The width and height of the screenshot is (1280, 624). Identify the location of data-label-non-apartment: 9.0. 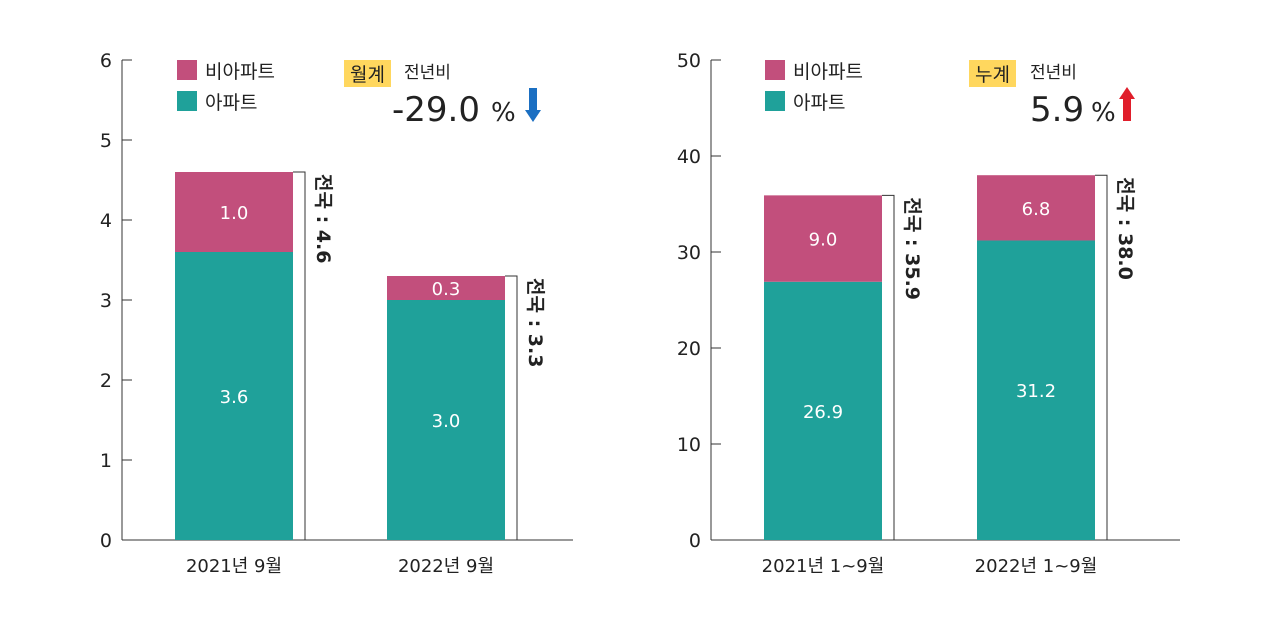
(823, 240).